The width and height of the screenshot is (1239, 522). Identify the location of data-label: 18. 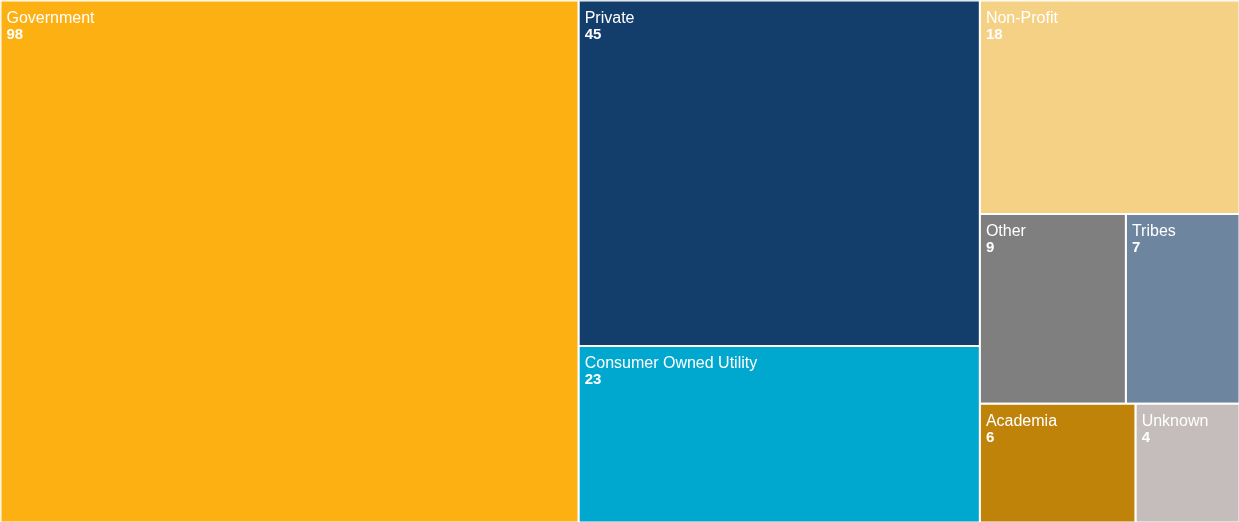
(994, 33).